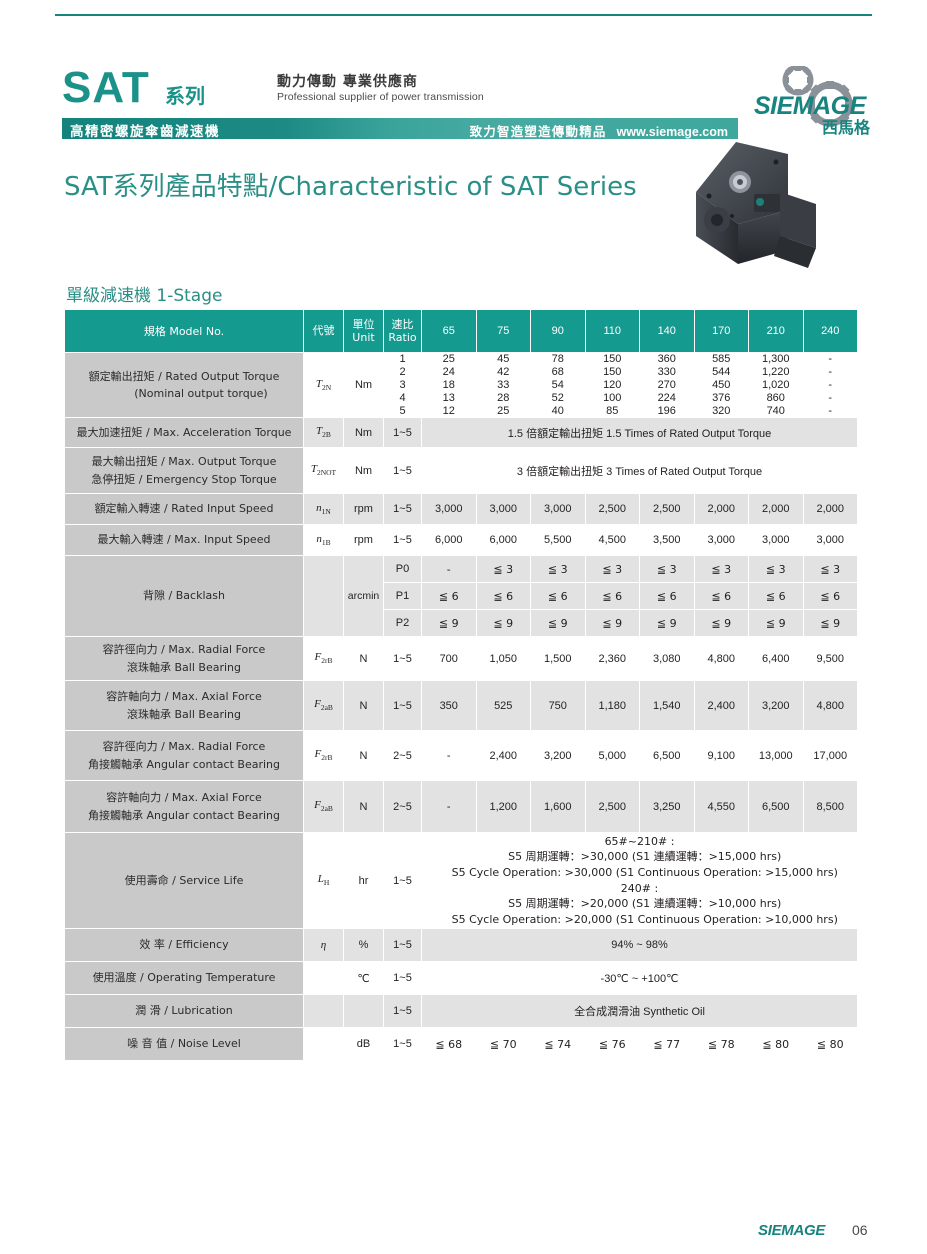 The height and width of the screenshot is (1254, 927). Describe the element at coordinates (317, 704) in the screenshot. I see `symbol-base: F` at that location.